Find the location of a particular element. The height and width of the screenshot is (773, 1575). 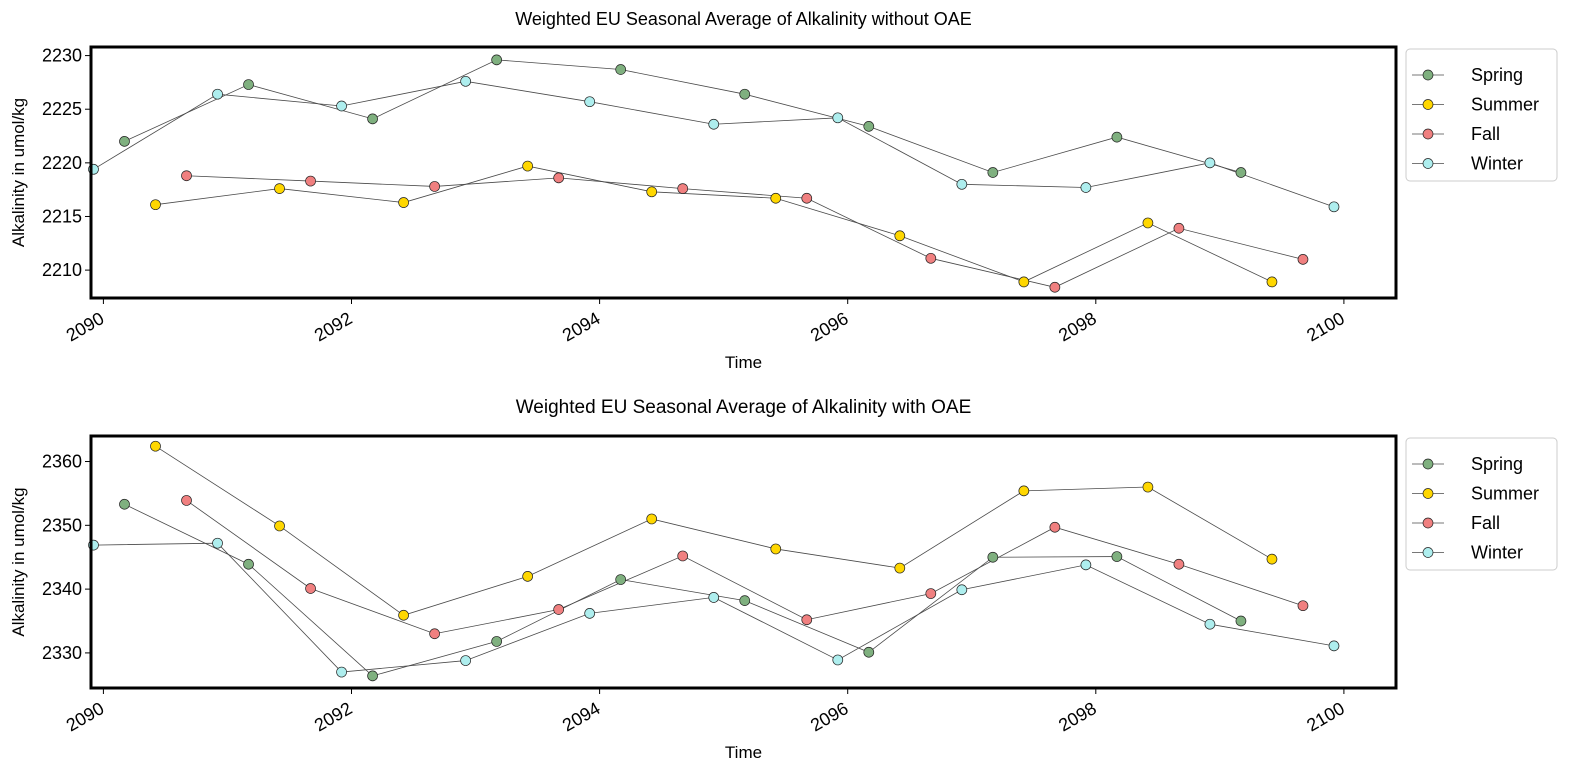

x-tick-label: 2094 is located at coordinates (581, 716).